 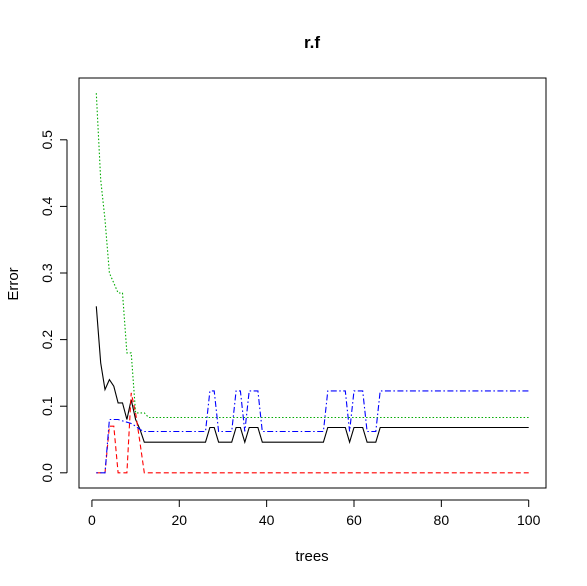 What do you see at coordinates (47, 140) in the screenshot?
I see `y-tick-label: 0.5` at bounding box center [47, 140].